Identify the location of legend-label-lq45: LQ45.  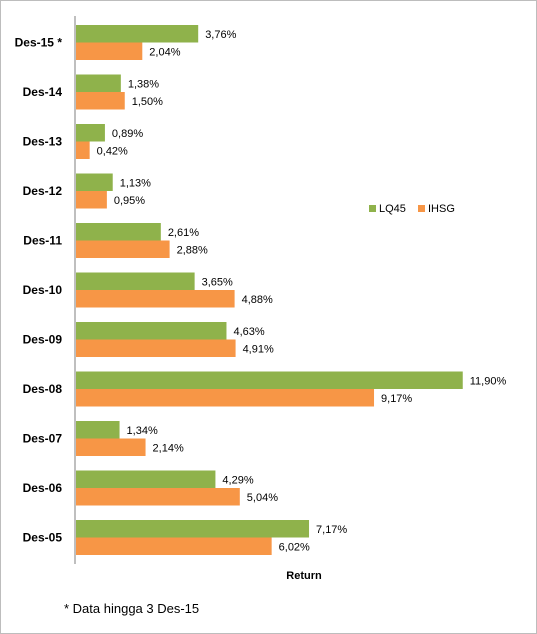
(392, 209).